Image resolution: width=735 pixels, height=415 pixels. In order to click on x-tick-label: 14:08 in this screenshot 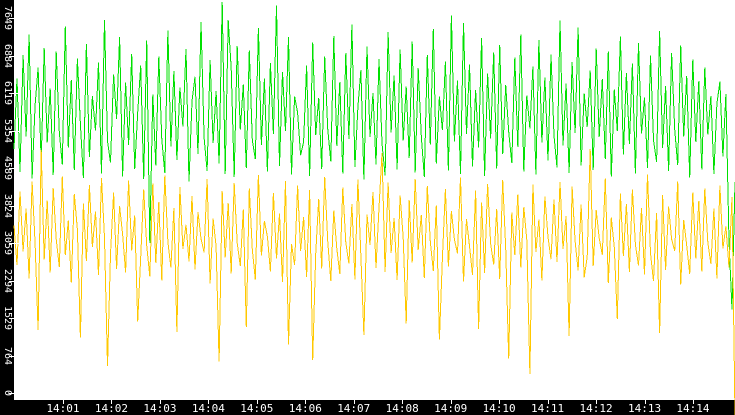, I will do `click(402, 408)`.